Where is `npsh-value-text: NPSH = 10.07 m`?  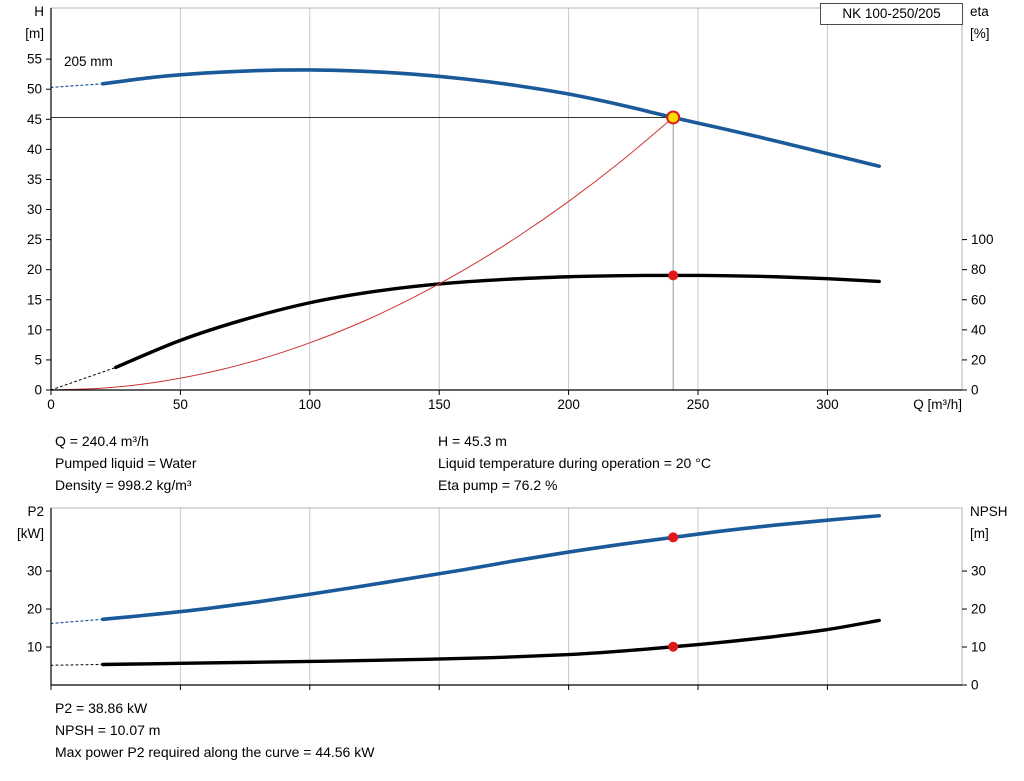 npsh-value-text: NPSH = 10.07 m is located at coordinates (108, 730).